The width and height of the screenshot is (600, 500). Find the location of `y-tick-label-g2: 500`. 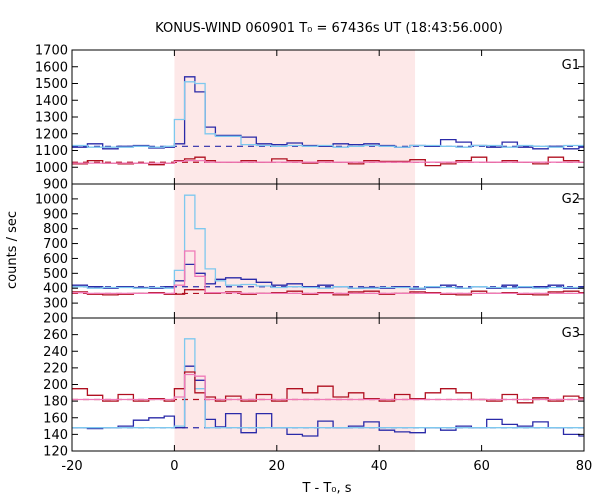

y-tick-label-g2: 500 is located at coordinates (55, 274).